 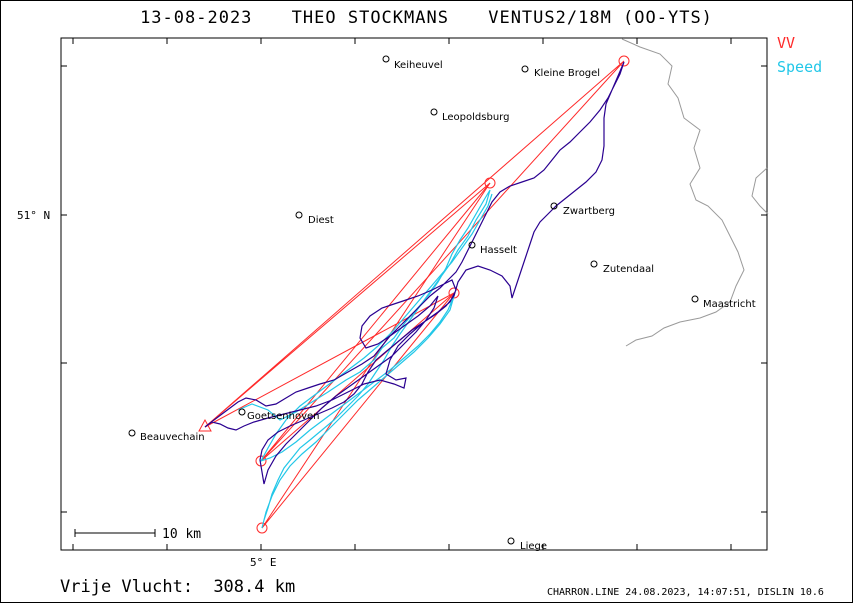 What do you see at coordinates (181, 534) in the screenshot?
I see `scale-label: 10 km` at bounding box center [181, 534].